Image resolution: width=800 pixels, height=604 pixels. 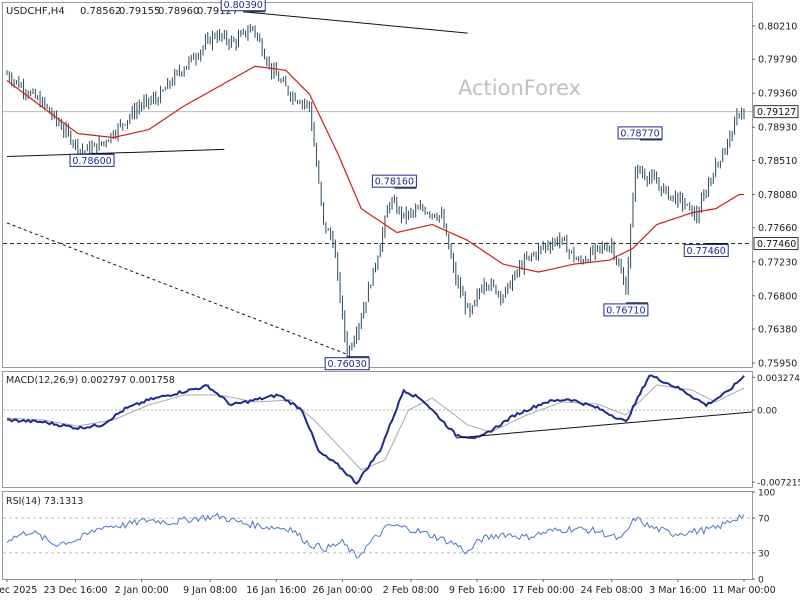 I want to click on header-symbol: USDCHF,H4, so click(x=35, y=11).